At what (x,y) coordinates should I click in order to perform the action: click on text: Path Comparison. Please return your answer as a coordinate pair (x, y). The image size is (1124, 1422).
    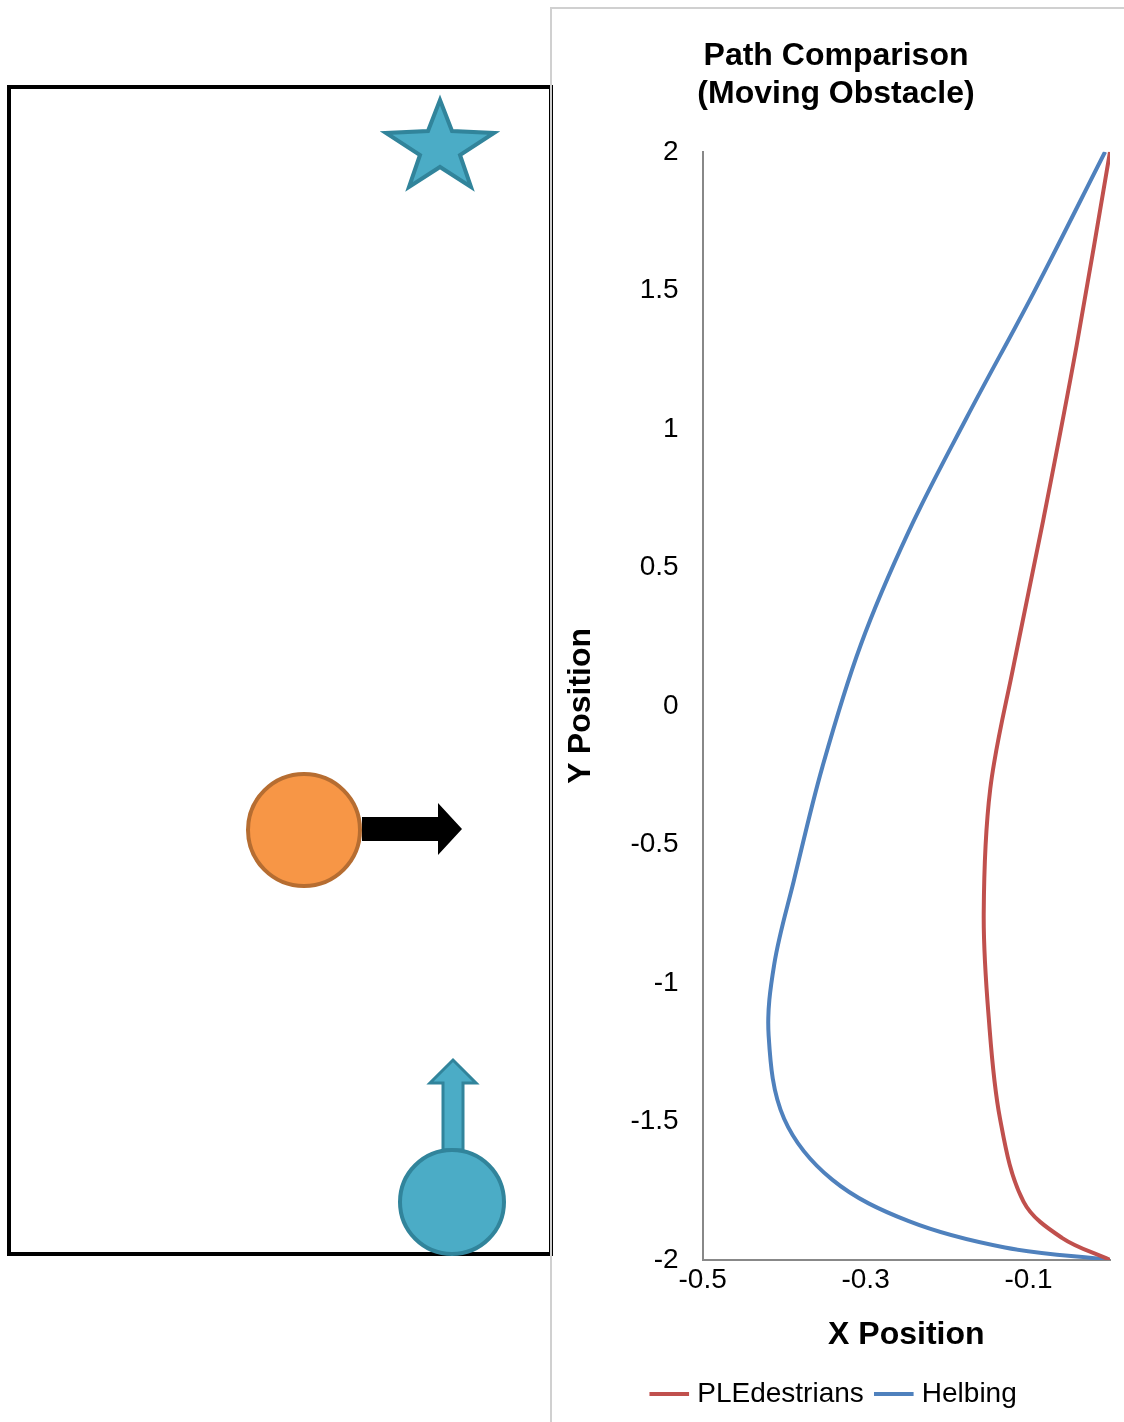
    Looking at the image, I should click on (836, 54).